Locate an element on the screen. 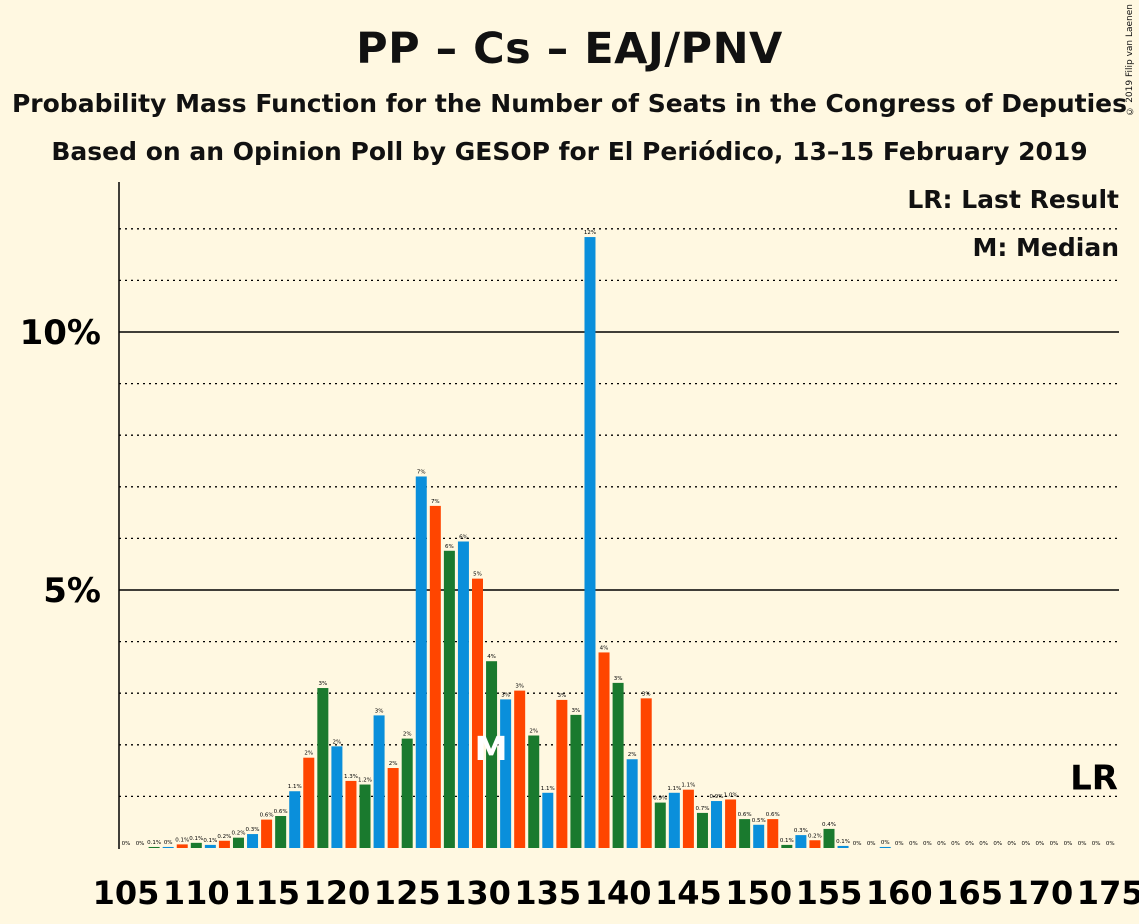 This screenshot has height=924, width=1139. x-tick-label: 165 is located at coordinates (969, 893).